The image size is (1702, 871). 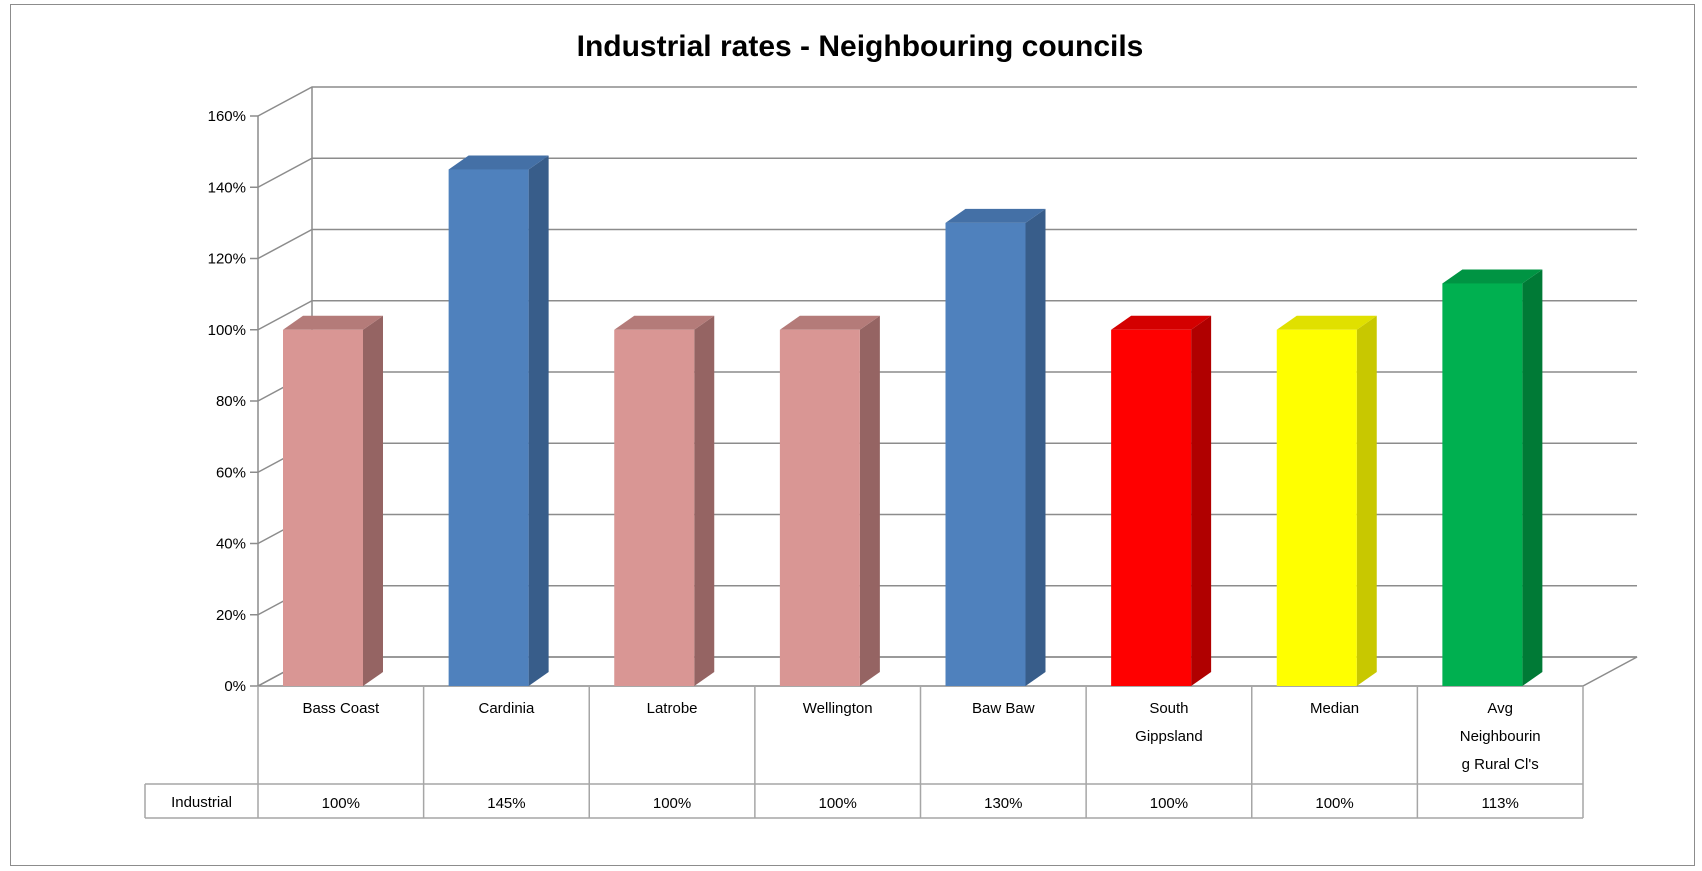 I want to click on x-category-label: South Gippsland, so click(x=1169, y=722).